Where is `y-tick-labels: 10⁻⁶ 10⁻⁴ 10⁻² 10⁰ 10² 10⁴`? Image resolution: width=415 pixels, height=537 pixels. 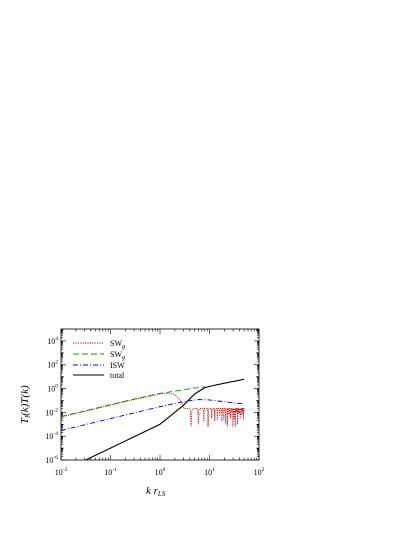 y-tick-labels: 10⁻⁶ 10⁻⁴ 10⁻² 10⁰ 10² 10⁴ is located at coordinates (51, 400).